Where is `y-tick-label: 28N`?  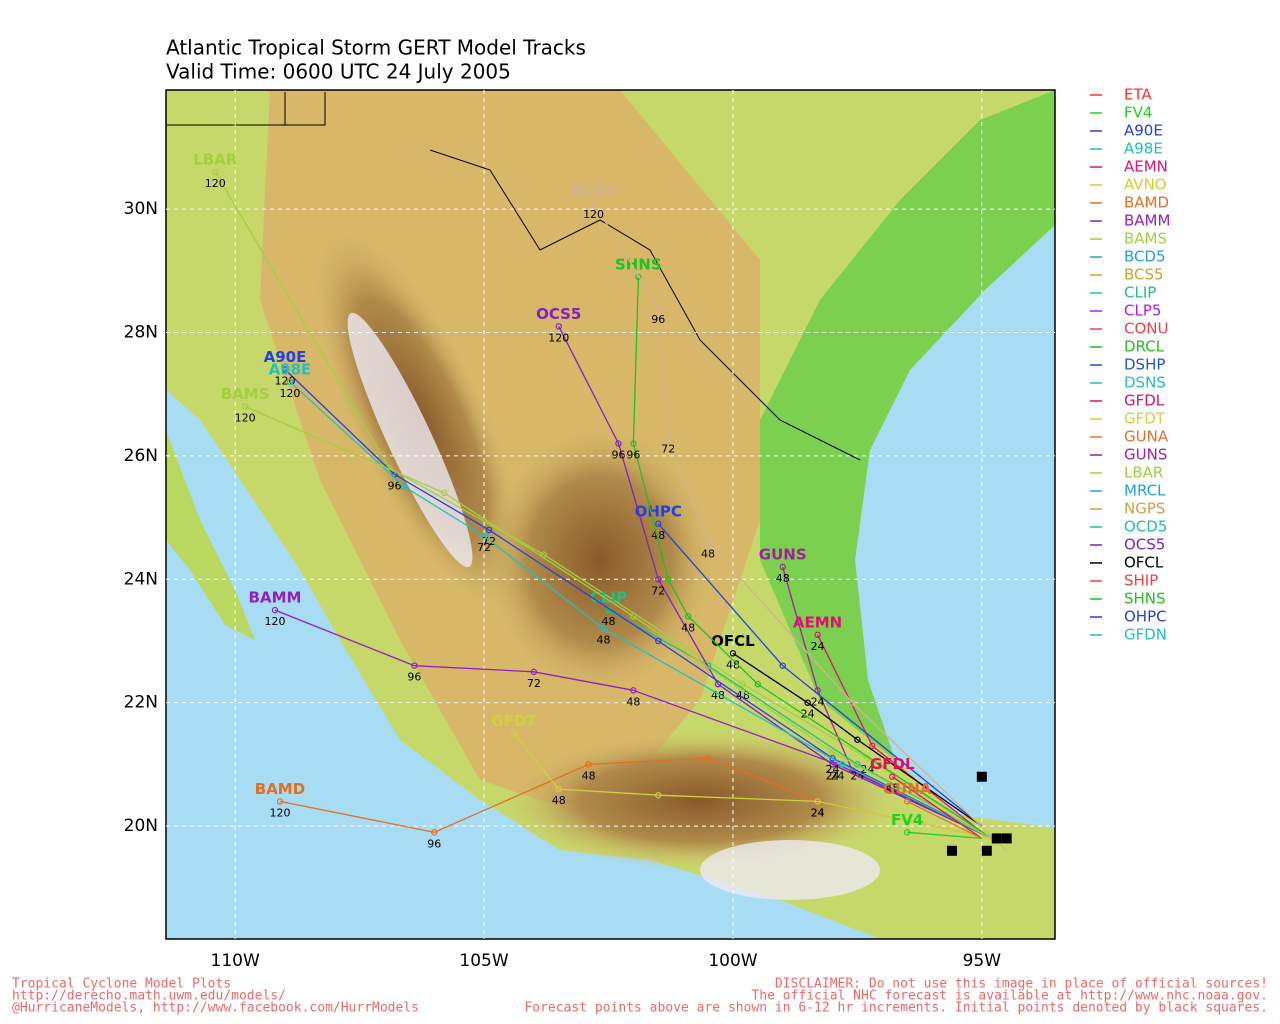 y-tick-label: 28N is located at coordinates (141, 332).